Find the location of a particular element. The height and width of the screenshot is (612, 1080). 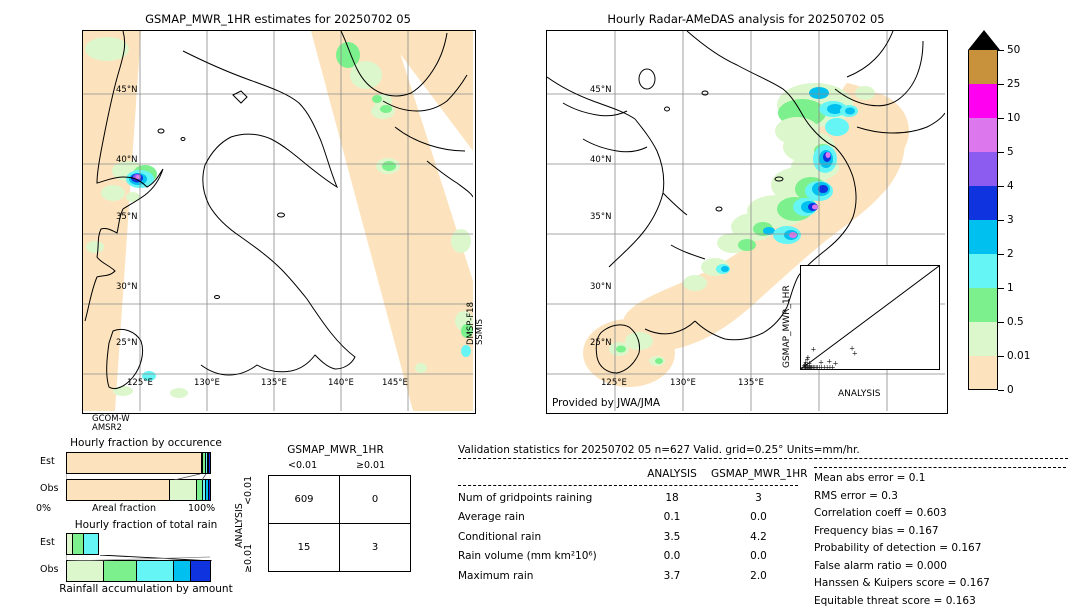

sensor-label-amsr2: AMSR2 is located at coordinates (107, 428).